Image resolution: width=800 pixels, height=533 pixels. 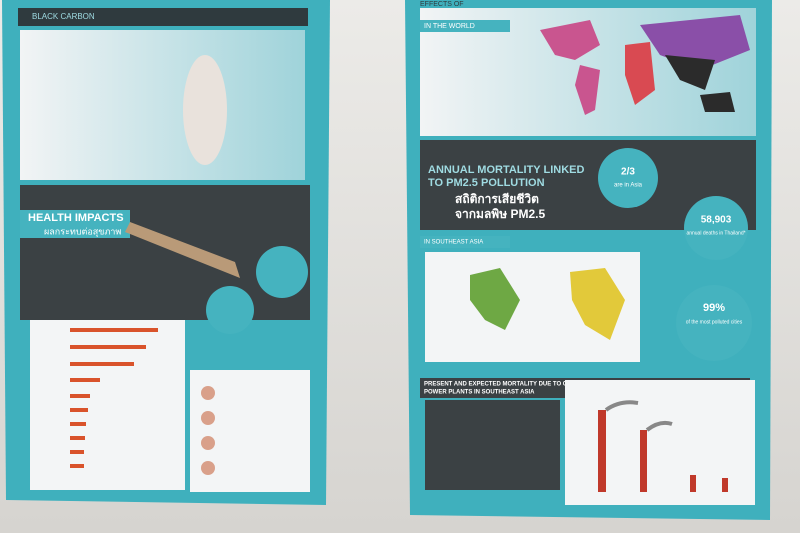 I want to click on sea-label: IN SOUTHEAST ASIA, so click(x=453, y=243).